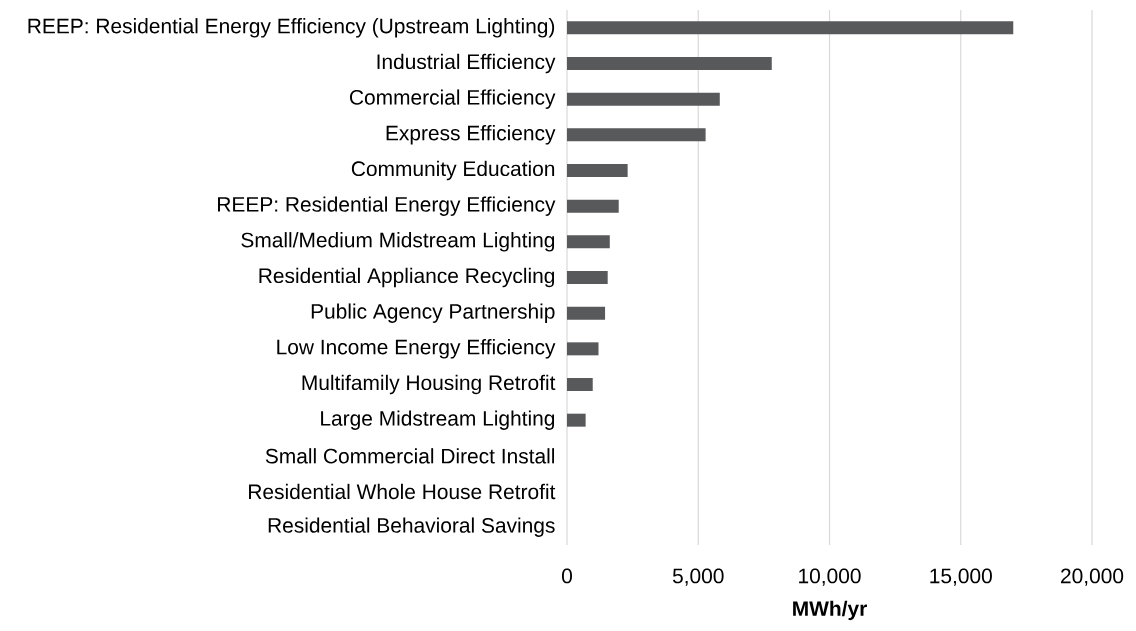 The width and height of the screenshot is (1136, 631). Describe the element at coordinates (438, 420) in the screenshot. I see `y-tick-label: Large Midstream Lighting` at that location.